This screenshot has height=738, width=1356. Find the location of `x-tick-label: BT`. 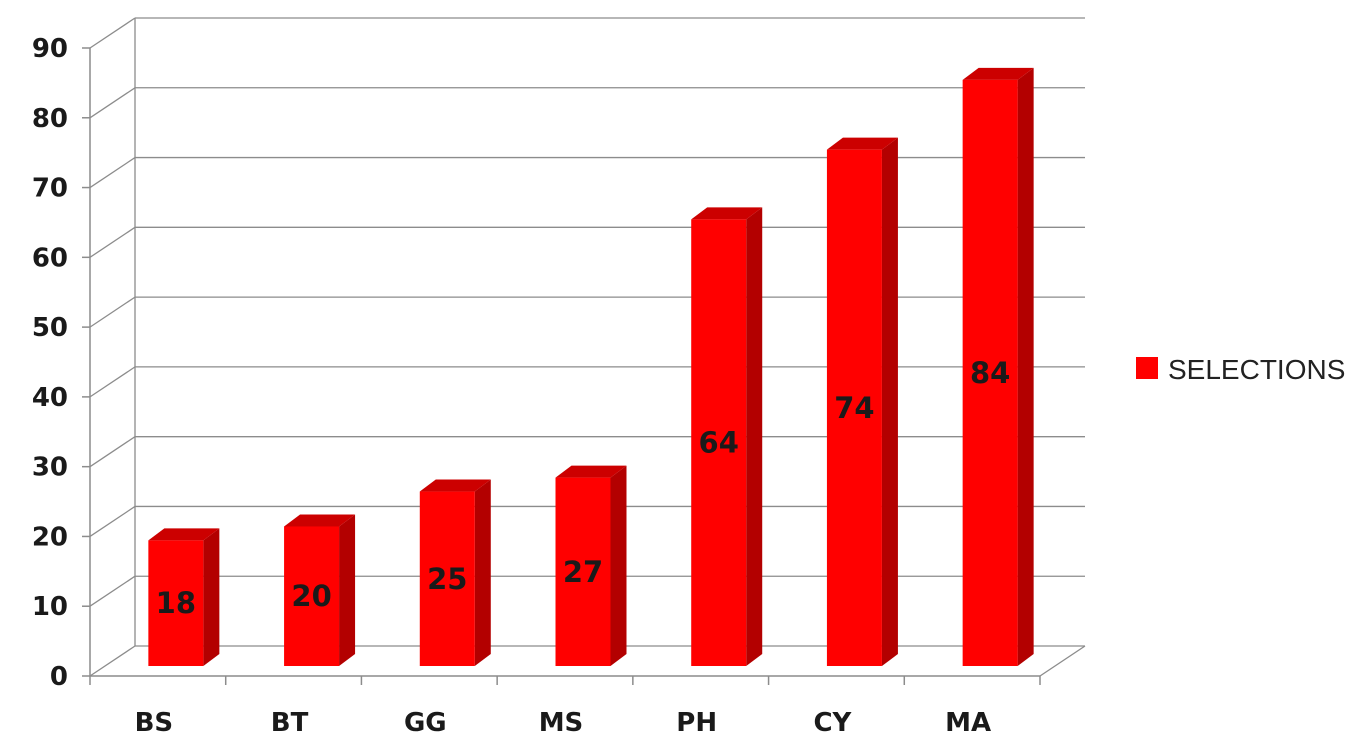

x-tick-label: BT is located at coordinates (290, 723).